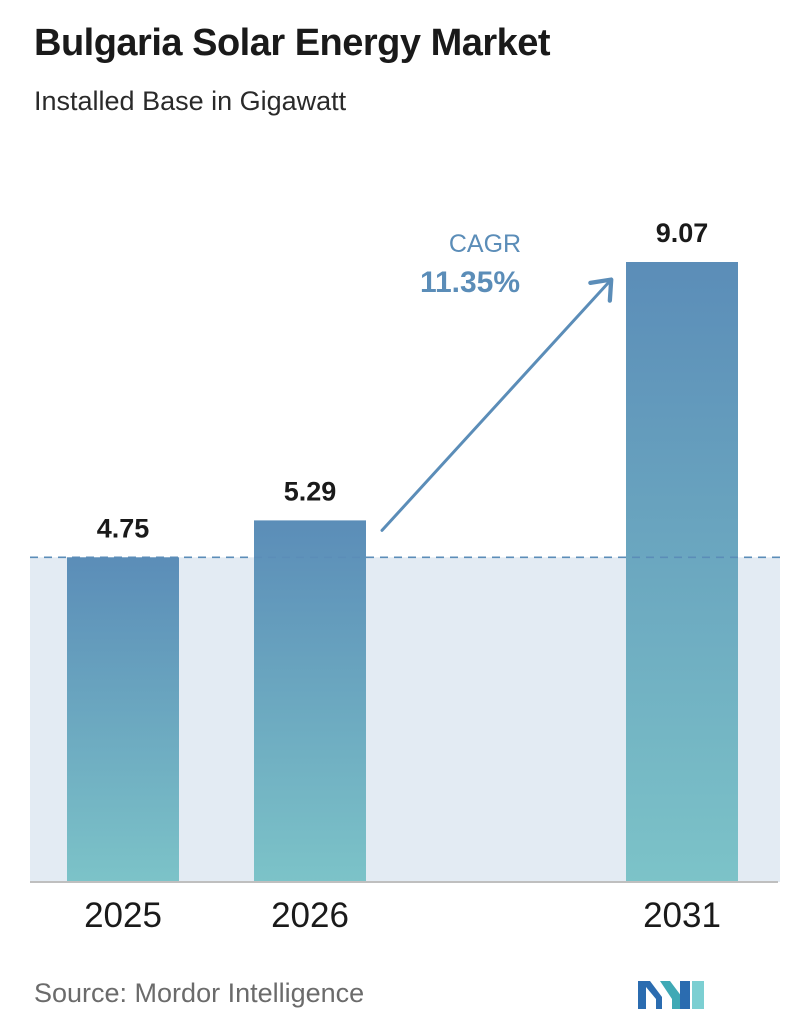 The width and height of the screenshot is (796, 1034). I want to click on bar-2031, so click(682, 572).